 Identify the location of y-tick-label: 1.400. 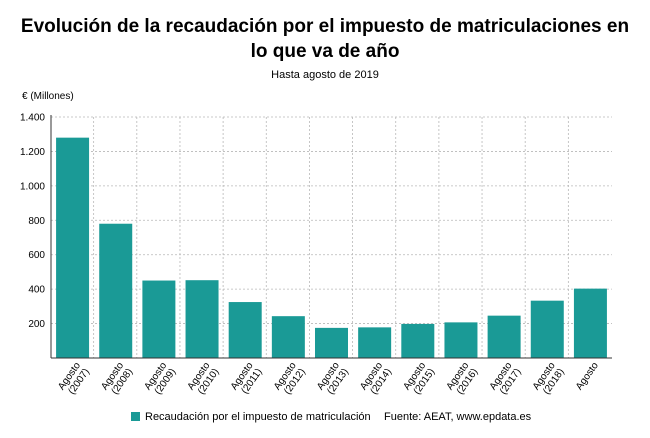
(32, 118).